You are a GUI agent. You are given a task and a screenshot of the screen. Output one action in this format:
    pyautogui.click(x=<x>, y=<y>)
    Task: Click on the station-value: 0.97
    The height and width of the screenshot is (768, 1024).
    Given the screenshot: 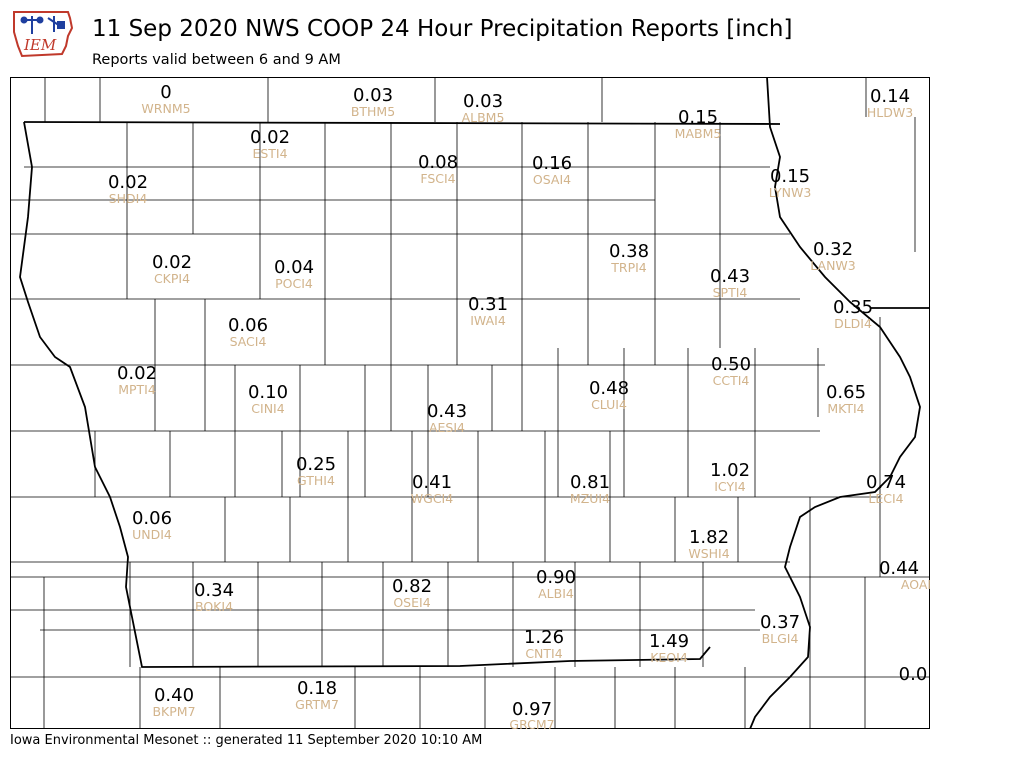 What is the action you would take?
    pyautogui.click(x=532, y=709)
    